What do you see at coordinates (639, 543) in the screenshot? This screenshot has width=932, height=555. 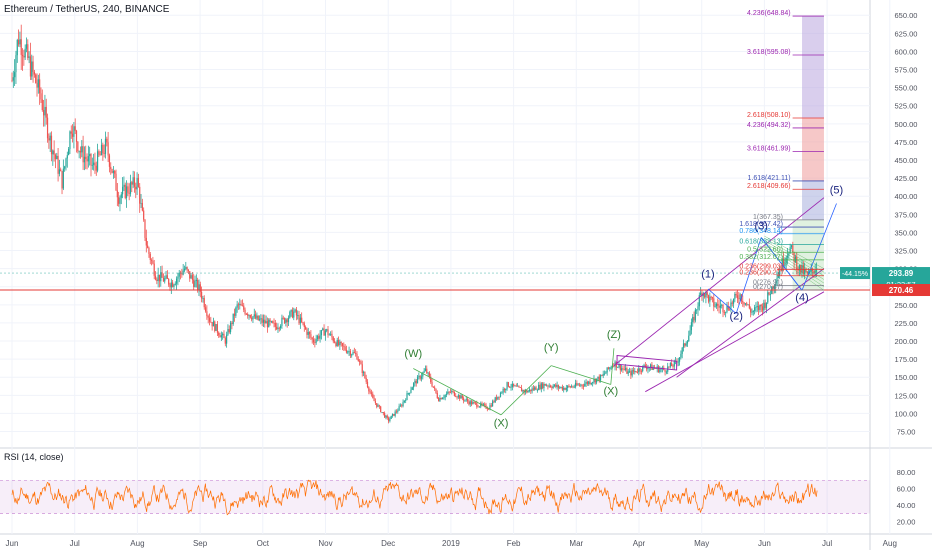 I see `time-tick-label: Apr` at bounding box center [639, 543].